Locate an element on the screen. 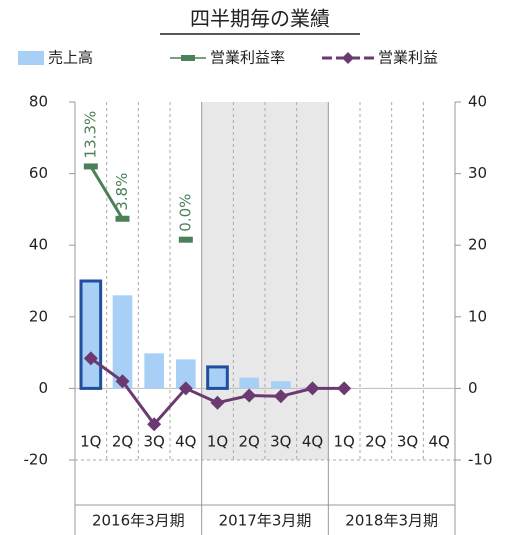 The image size is (521, 535). y-tick-label: 20 is located at coordinates (38, 316).